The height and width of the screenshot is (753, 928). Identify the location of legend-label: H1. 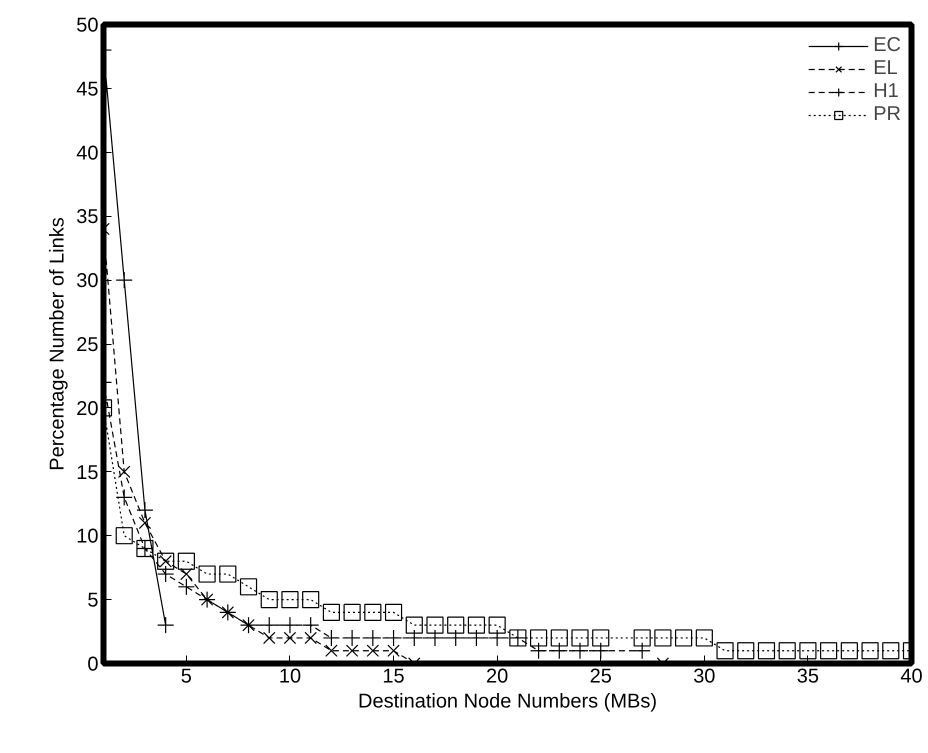
(886, 91).